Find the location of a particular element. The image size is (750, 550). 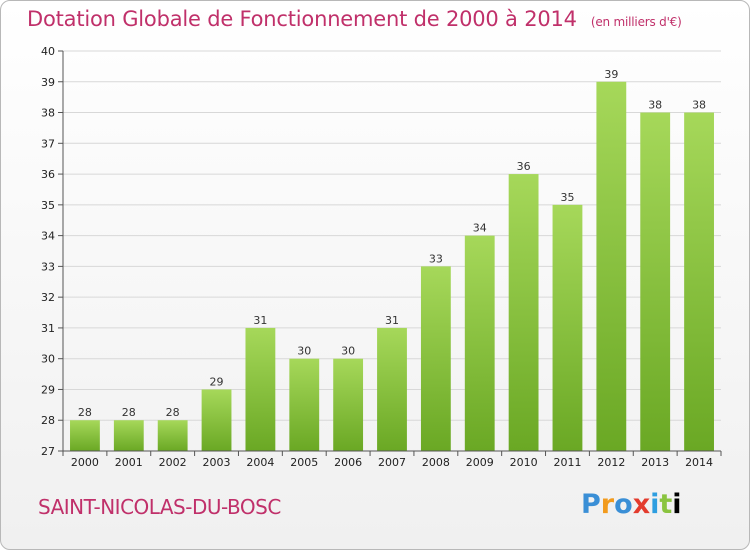

y-tick-label: 37 is located at coordinates (48, 143).